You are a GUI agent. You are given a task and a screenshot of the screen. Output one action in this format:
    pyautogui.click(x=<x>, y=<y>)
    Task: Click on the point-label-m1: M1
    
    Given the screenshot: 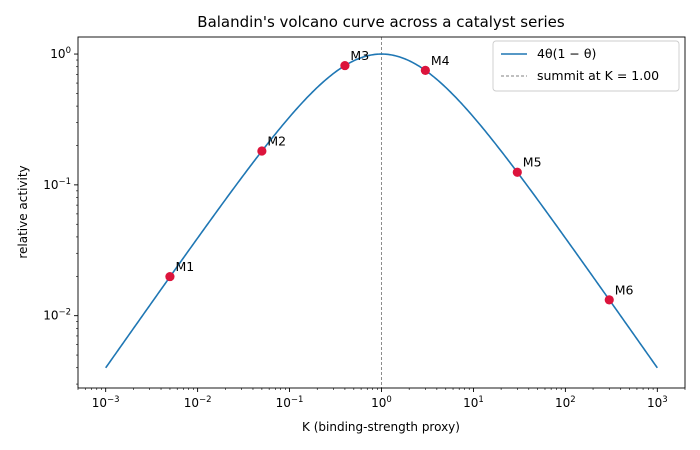 What is the action you would take?
    pyautogui.click(x=184, y=266)
    